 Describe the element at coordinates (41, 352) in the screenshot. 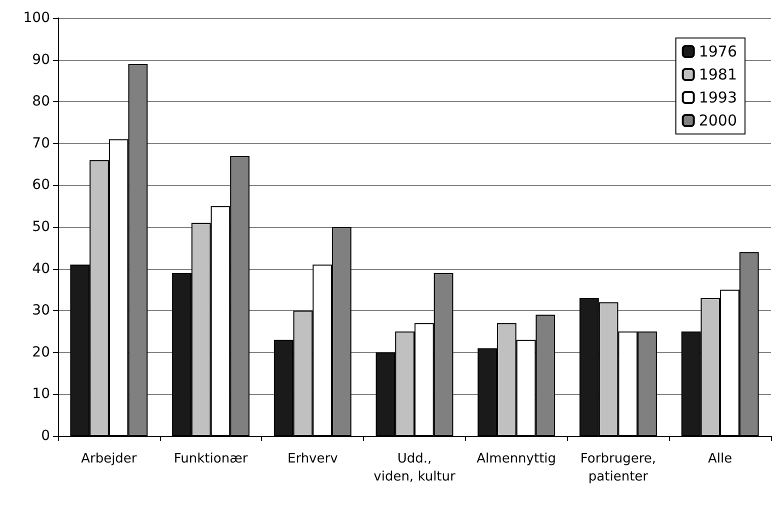

I see `y-tick-label: 20` at that location.